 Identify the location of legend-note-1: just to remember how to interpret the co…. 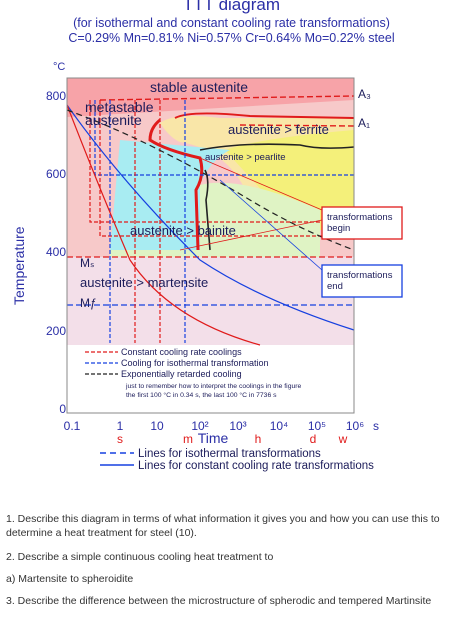
(213, 386).